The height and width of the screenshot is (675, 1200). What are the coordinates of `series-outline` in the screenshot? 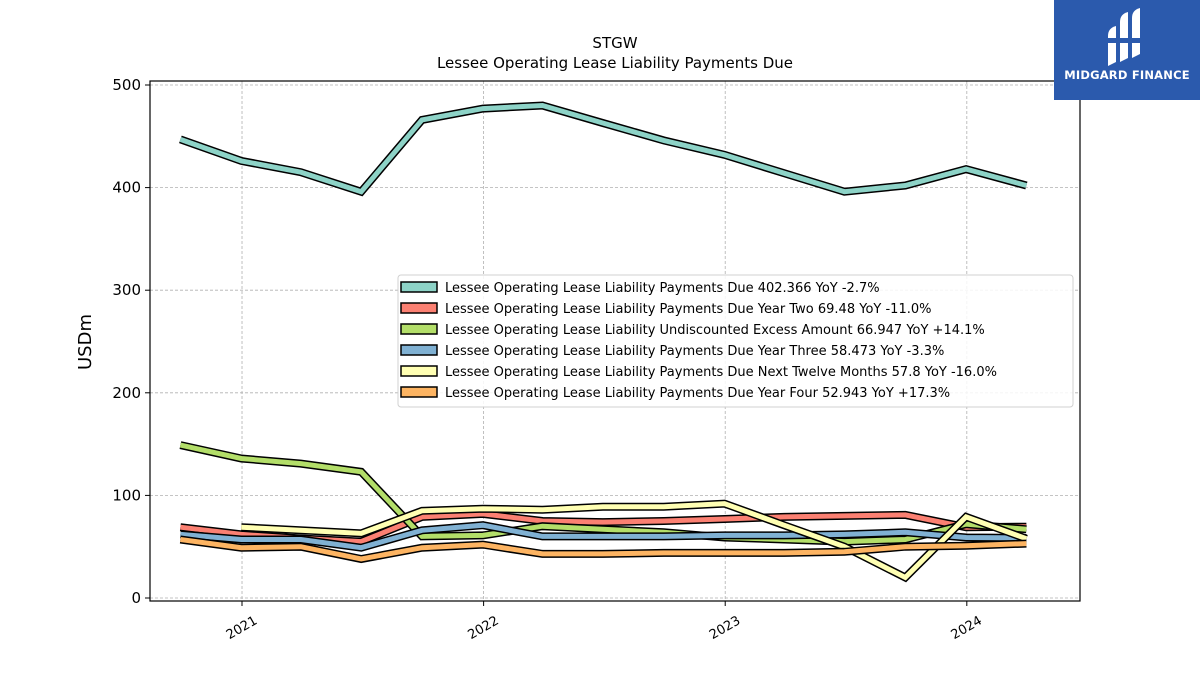 It's located at (603, 149).